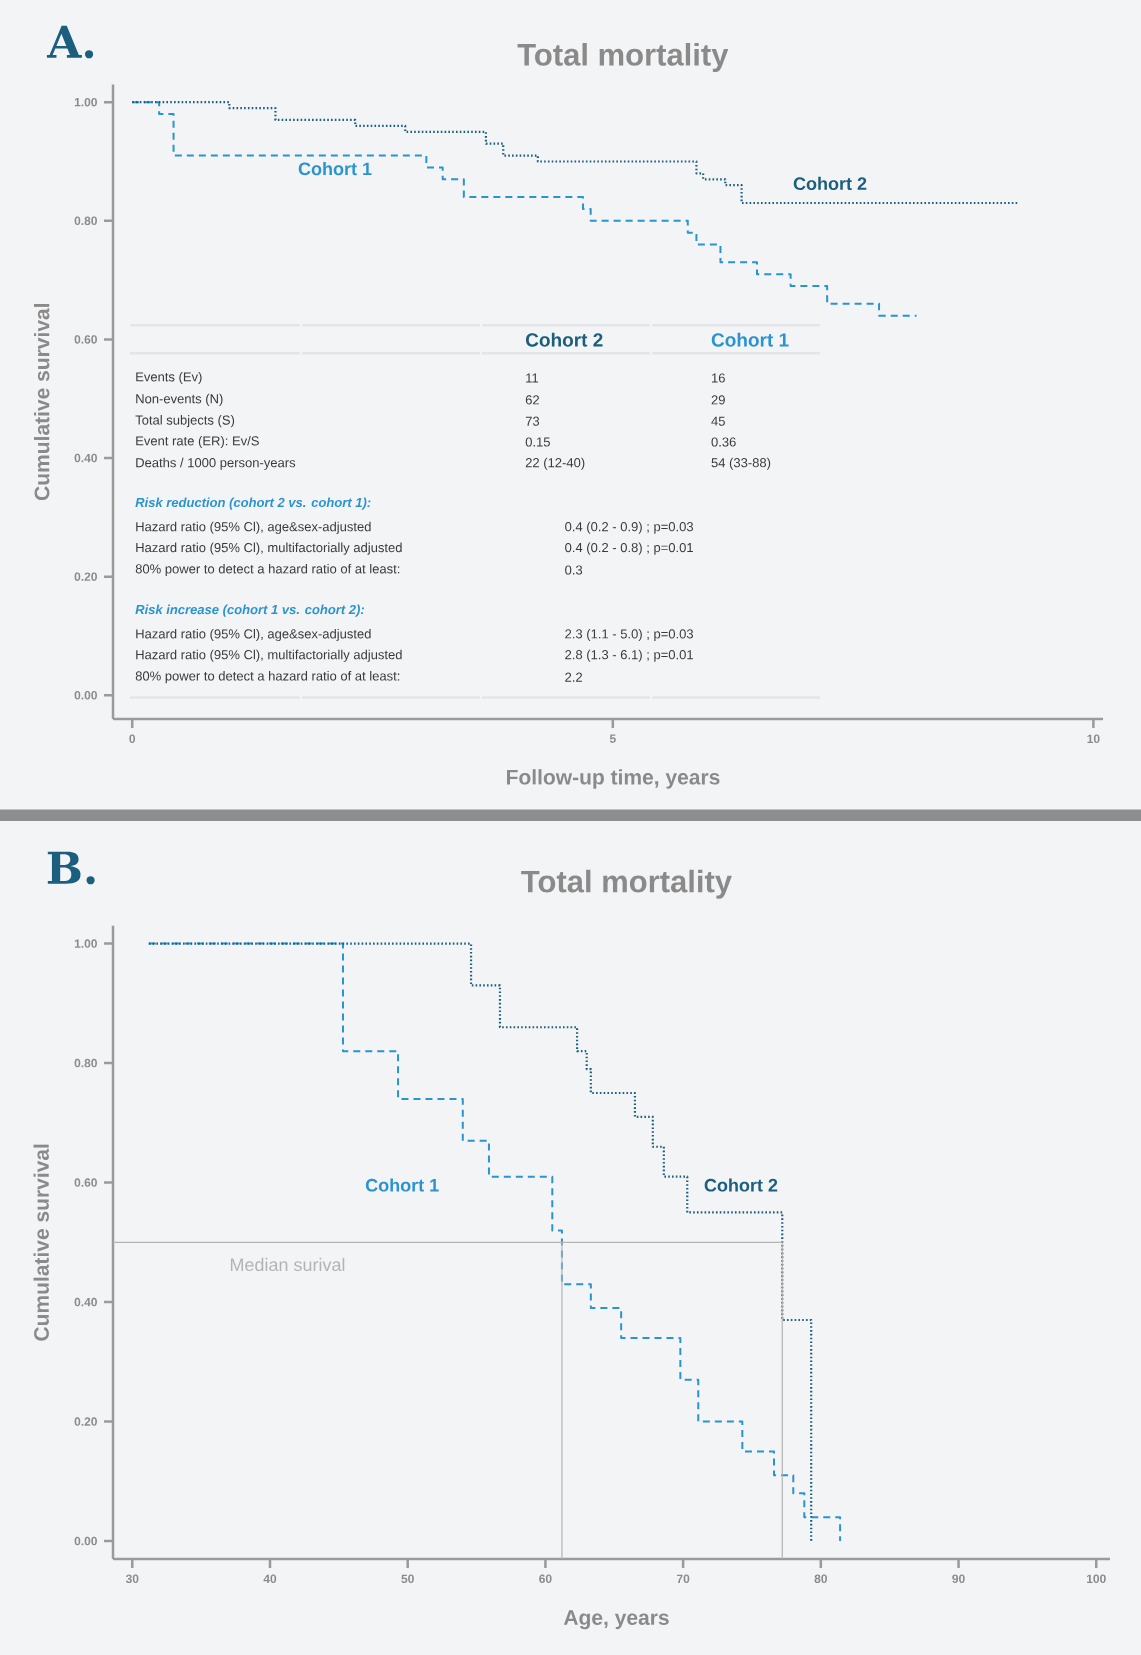 Image resolution: width=1141 pixels, height=1655 pixels. I want to click on x-tick-label: 80, so click(820, 1579).